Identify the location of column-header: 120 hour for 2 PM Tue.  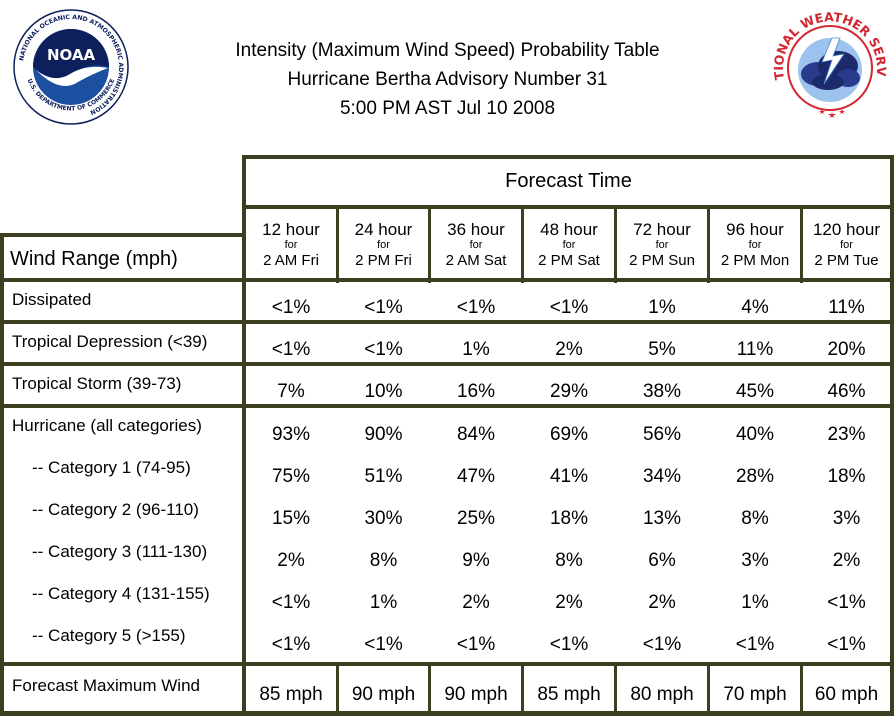
(846, 244).